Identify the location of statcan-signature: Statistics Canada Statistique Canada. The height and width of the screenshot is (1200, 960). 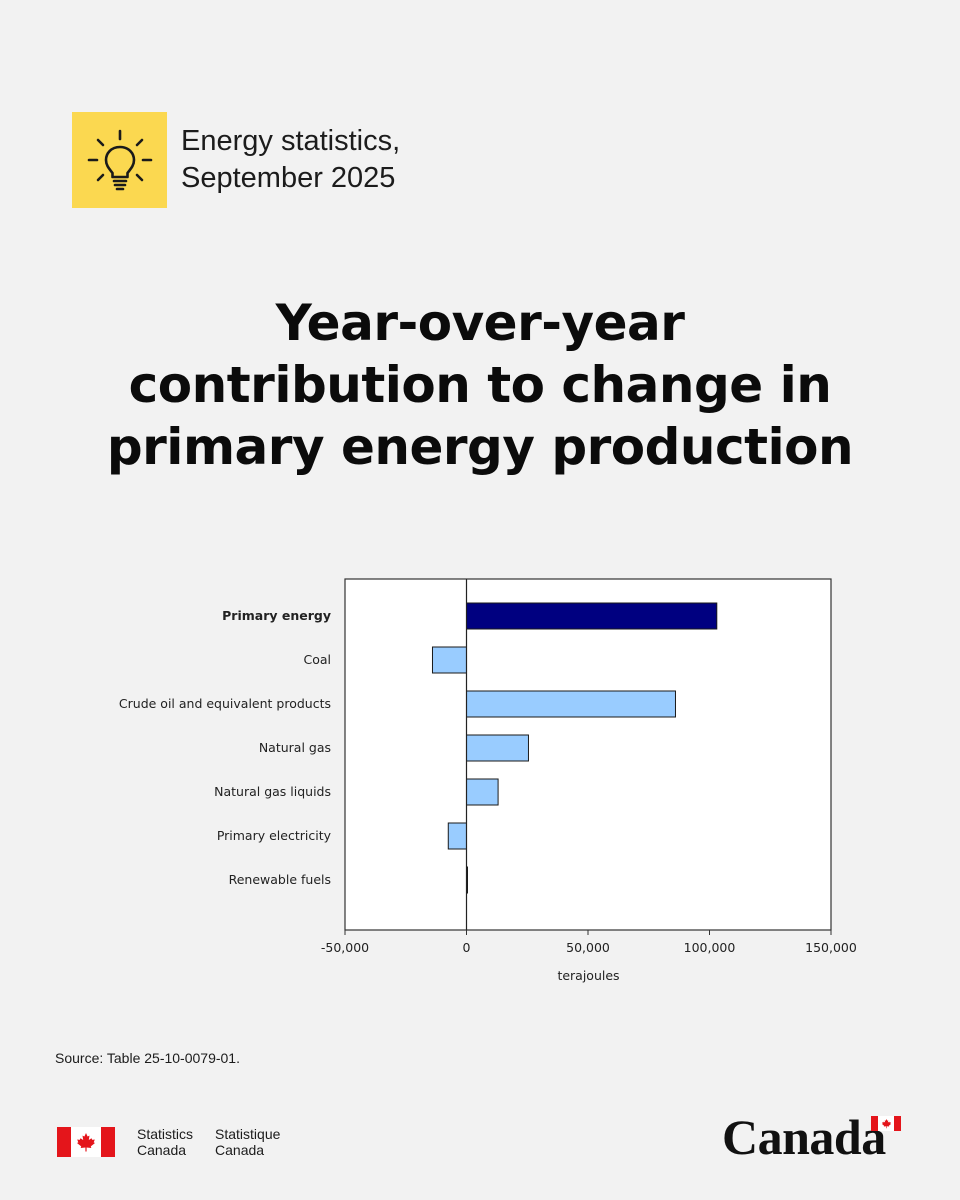
(168, 1142).